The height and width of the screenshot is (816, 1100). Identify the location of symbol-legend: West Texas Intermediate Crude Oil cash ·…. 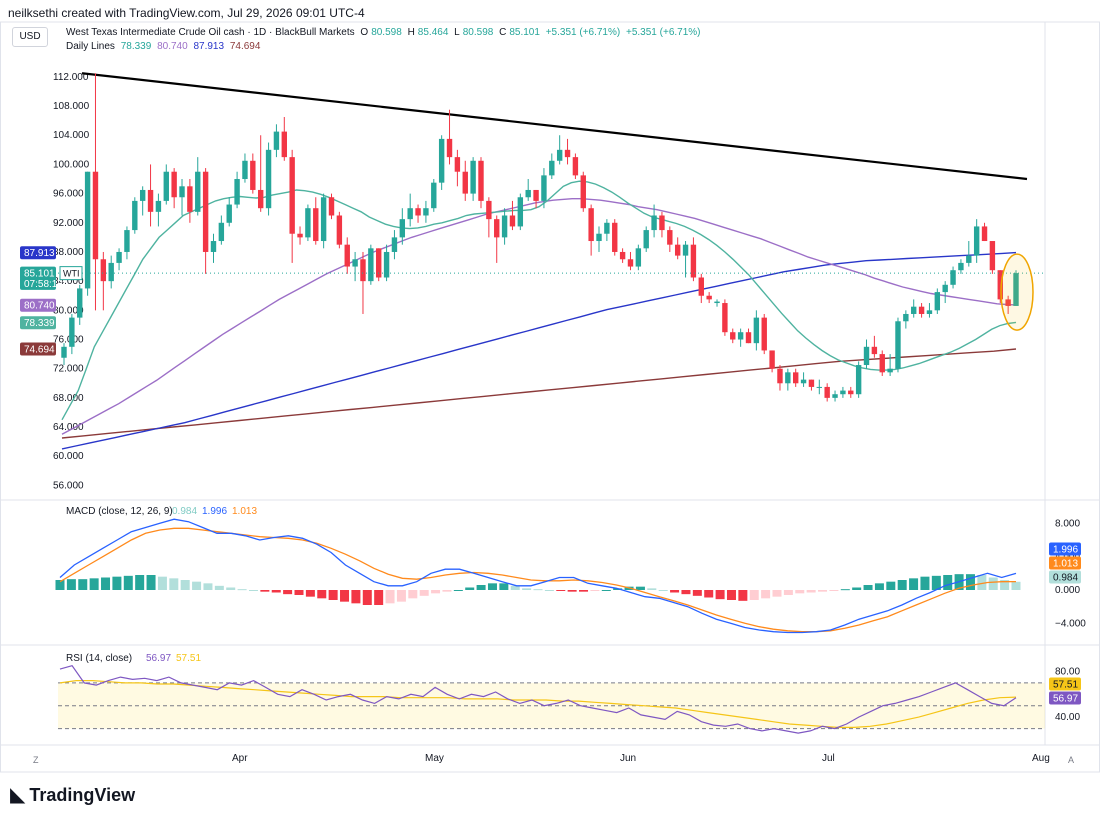
(385, 32).